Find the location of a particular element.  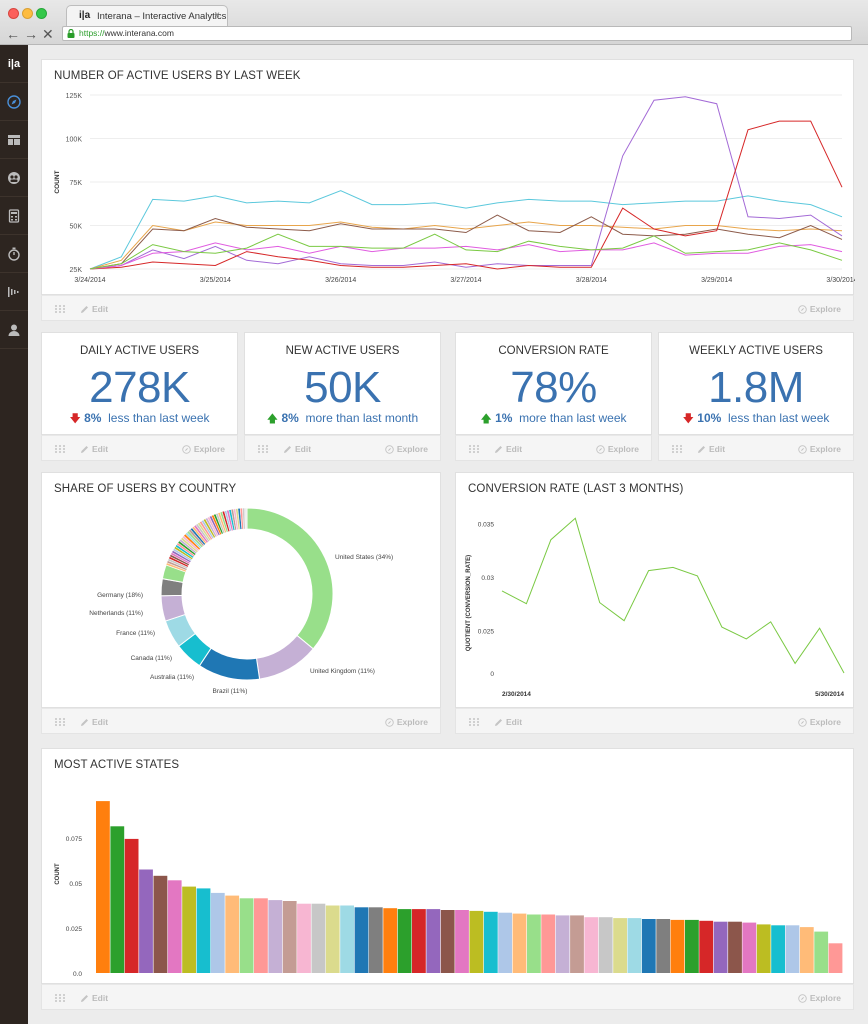

x-tick-label: 2/30/2014 is located at coordinates (516, 694).